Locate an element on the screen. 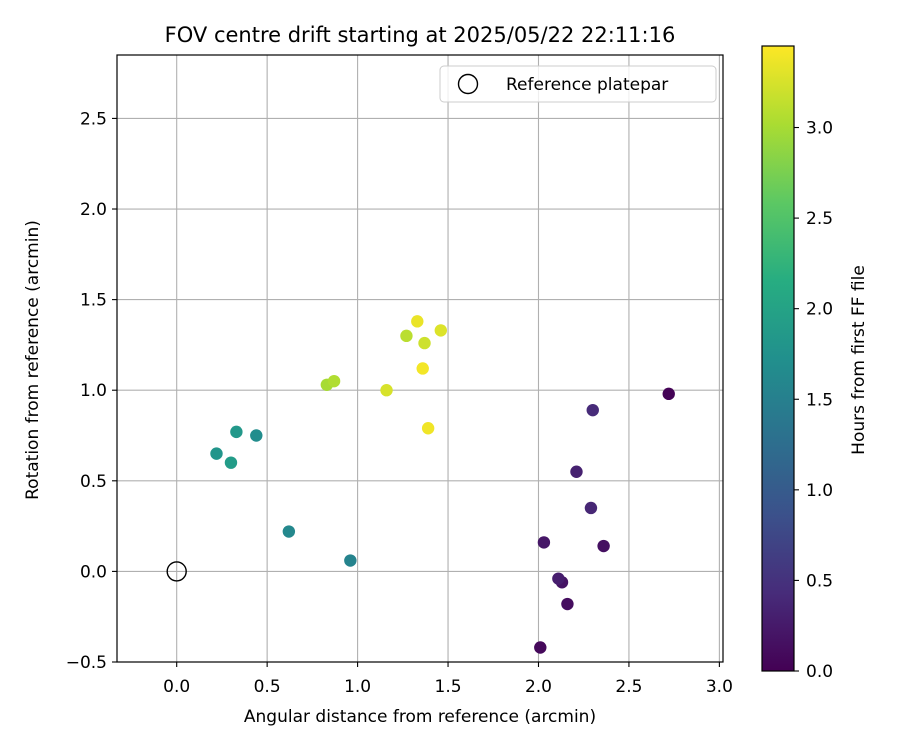  x-tick-label: 3.0 is located at coordinates (719, 687).